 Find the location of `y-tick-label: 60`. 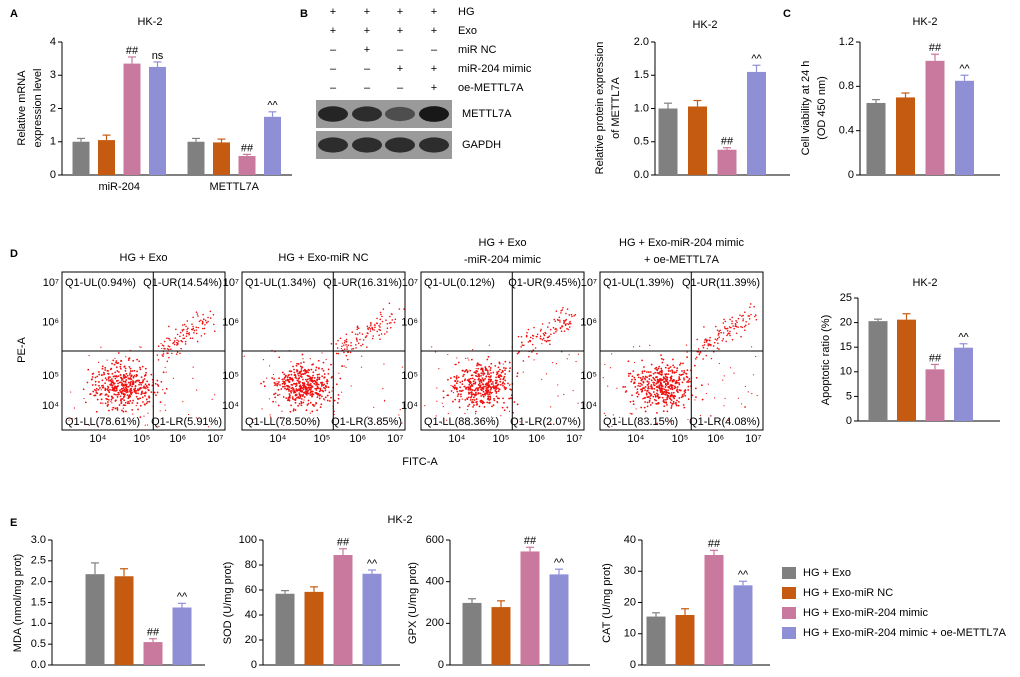

y-tick-label: 60 is located at coordinates (251, 590).